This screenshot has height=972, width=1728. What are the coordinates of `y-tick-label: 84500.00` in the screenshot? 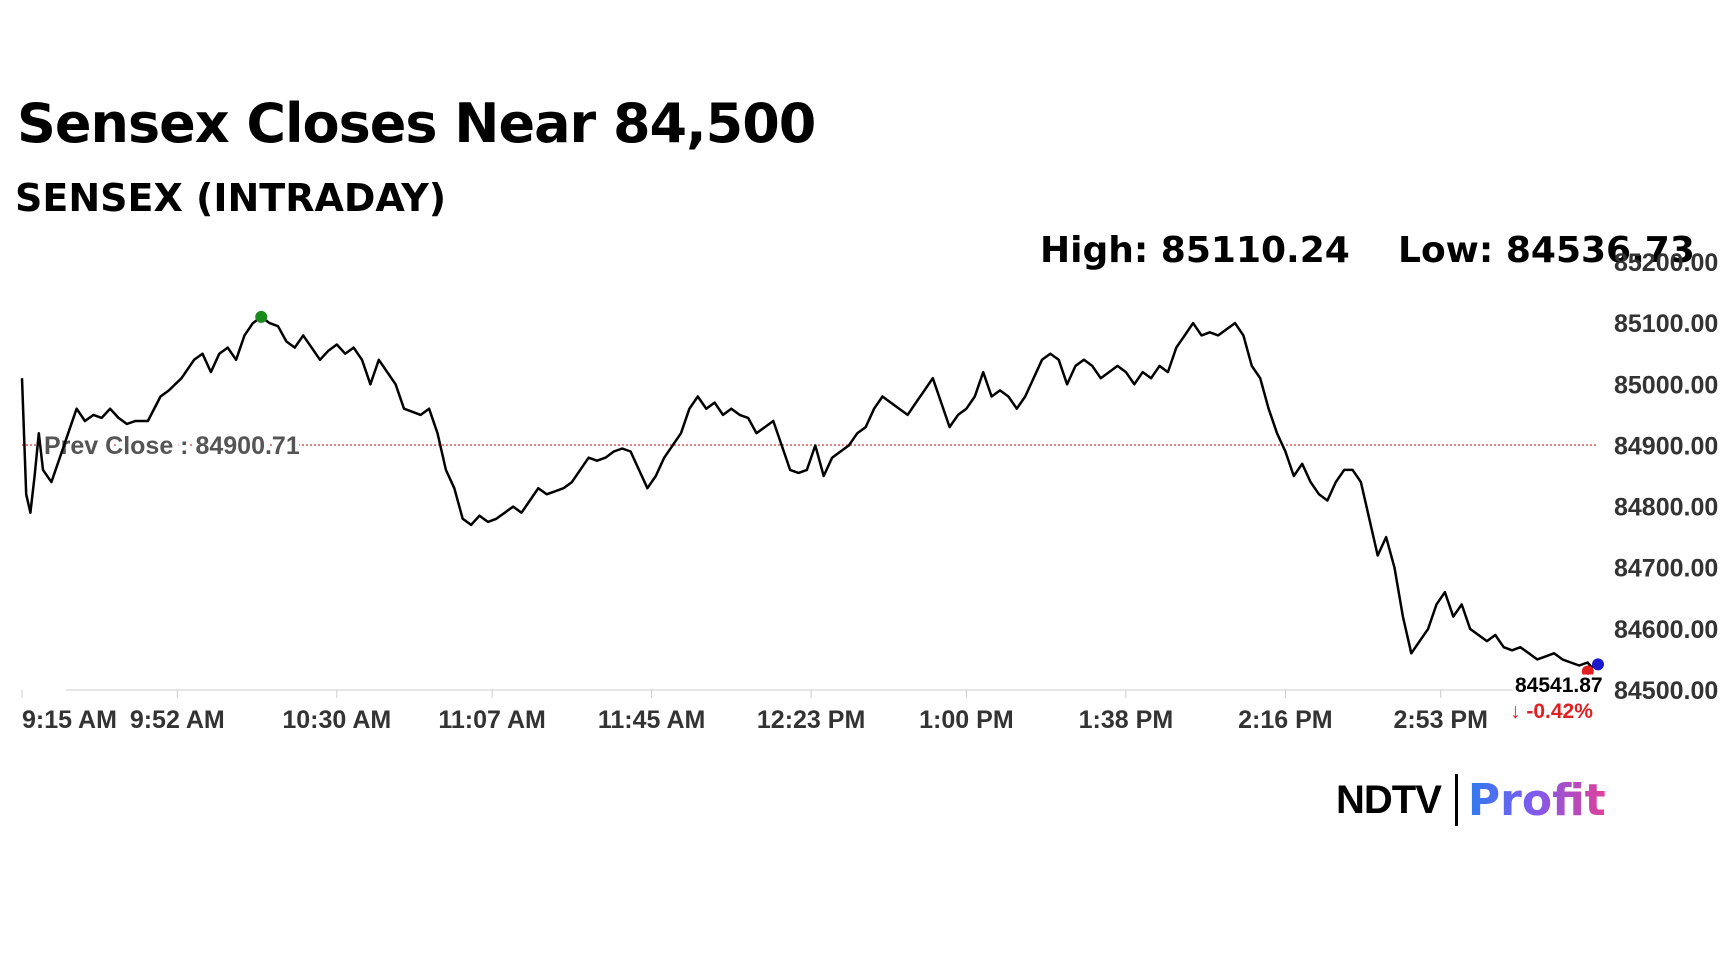 It's located at (1666, 691).